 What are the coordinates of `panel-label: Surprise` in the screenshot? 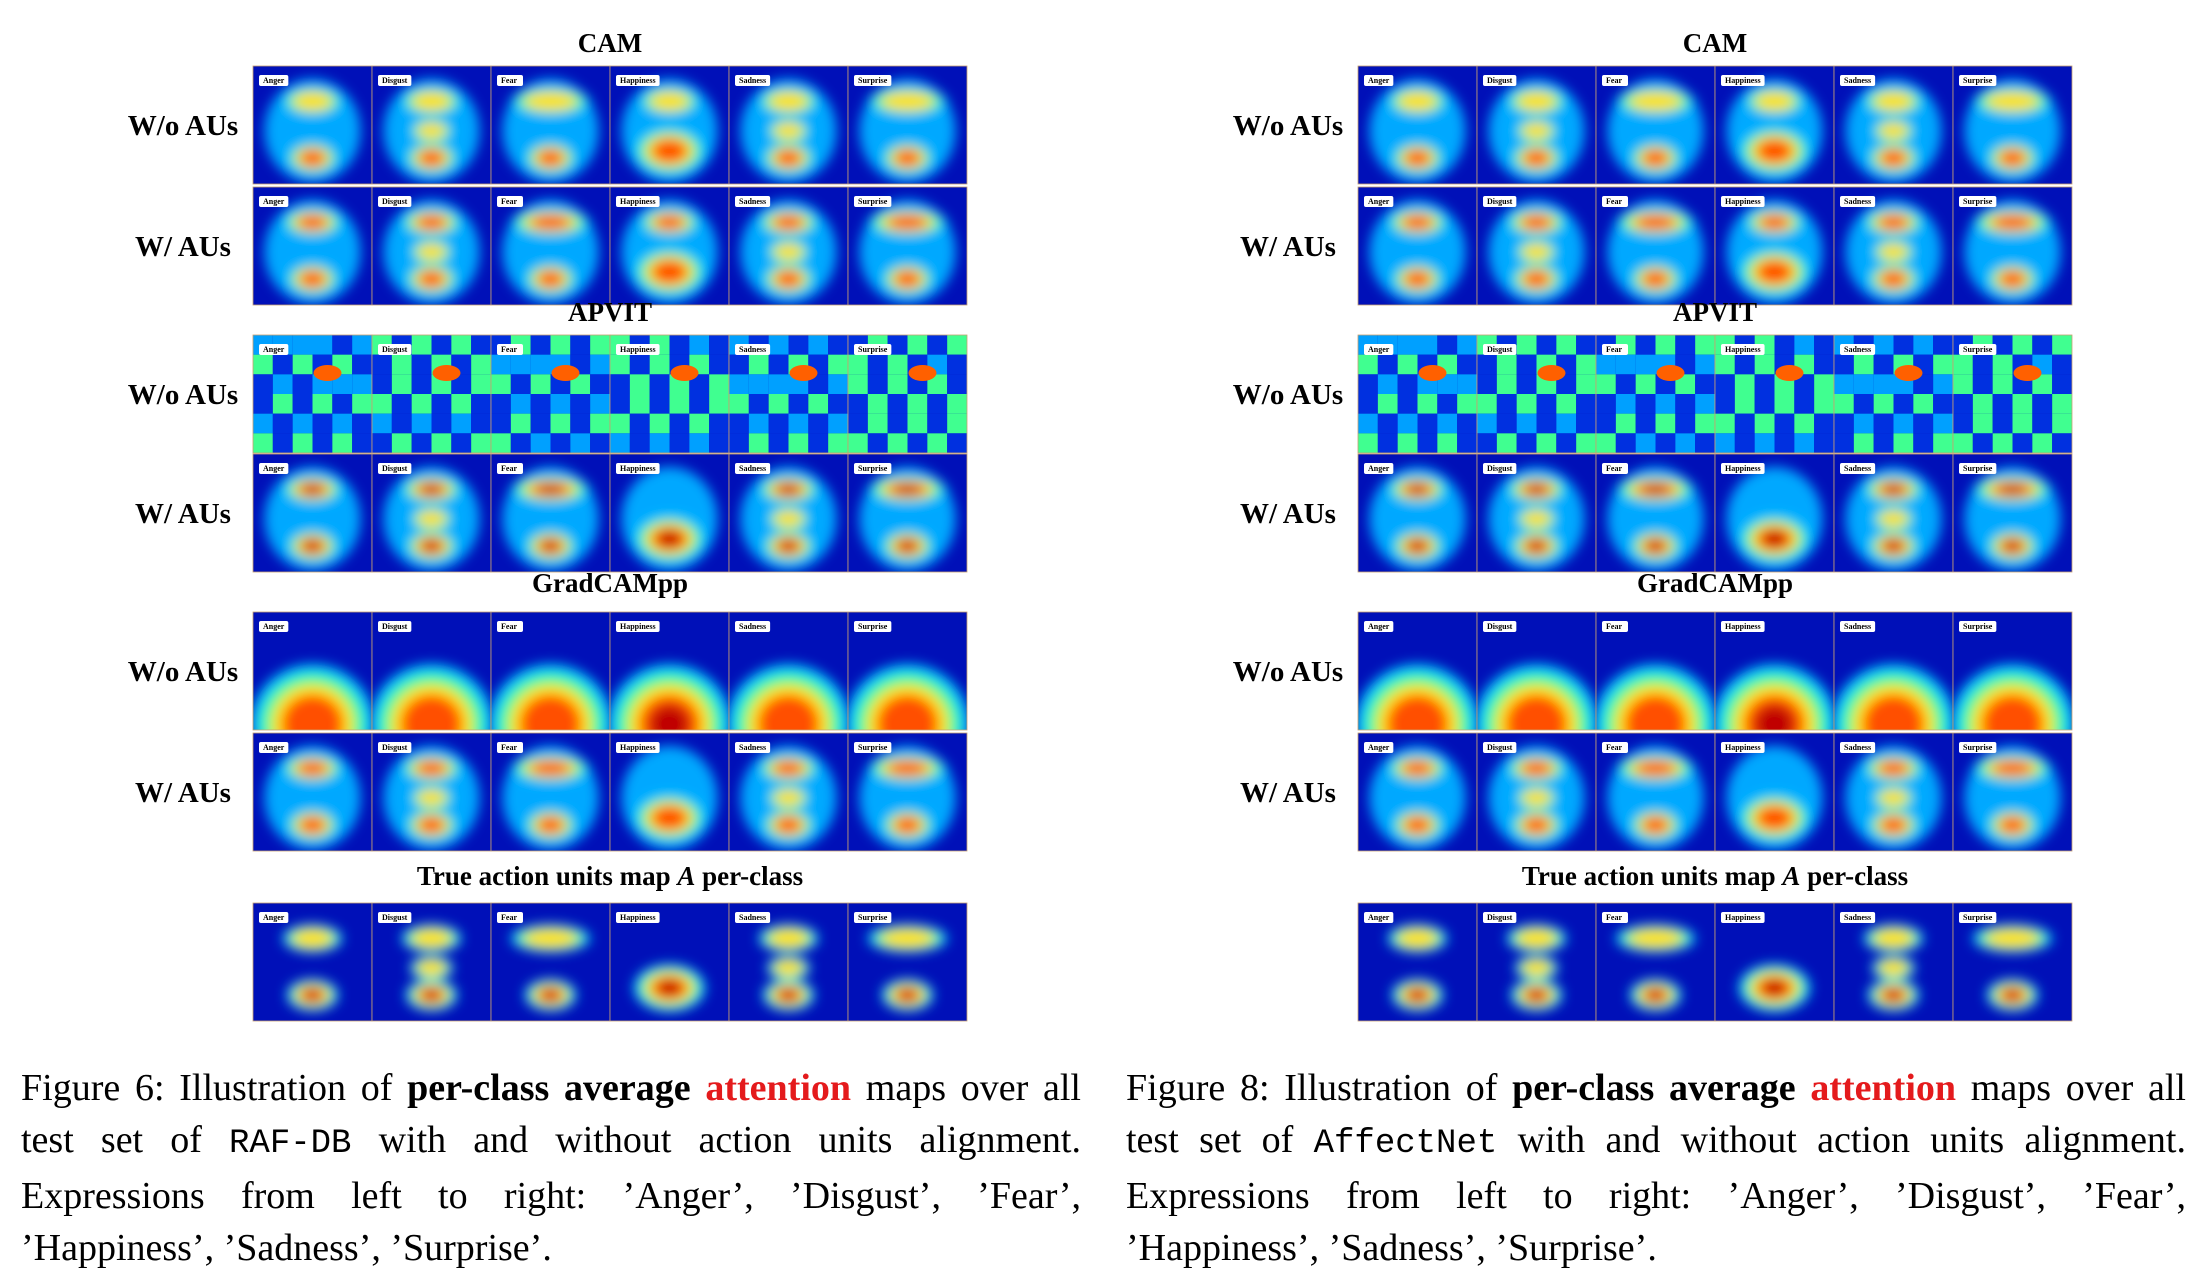 It's located at (873, 201).